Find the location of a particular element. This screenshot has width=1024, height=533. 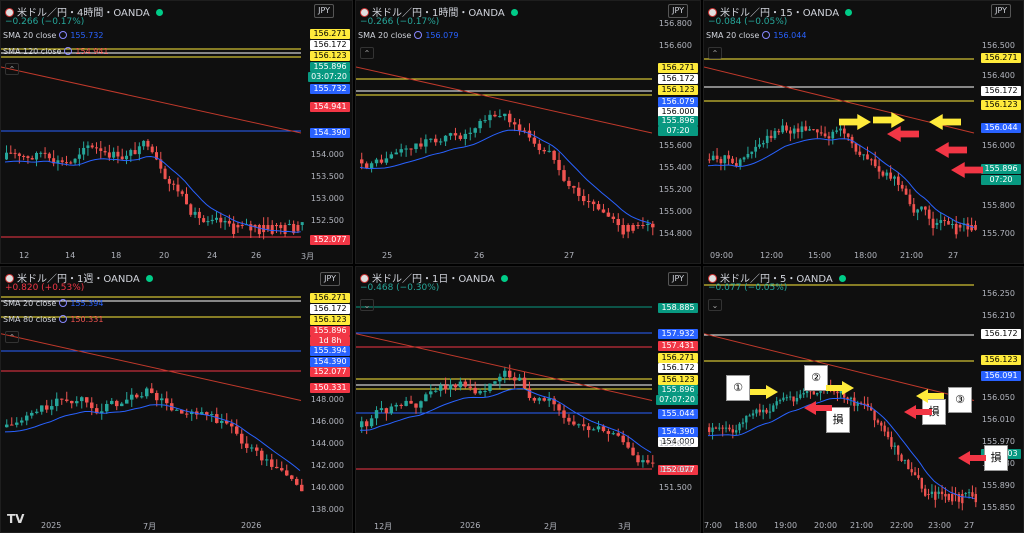

price-tag: 155.394 is located at coordinates (330, 351).